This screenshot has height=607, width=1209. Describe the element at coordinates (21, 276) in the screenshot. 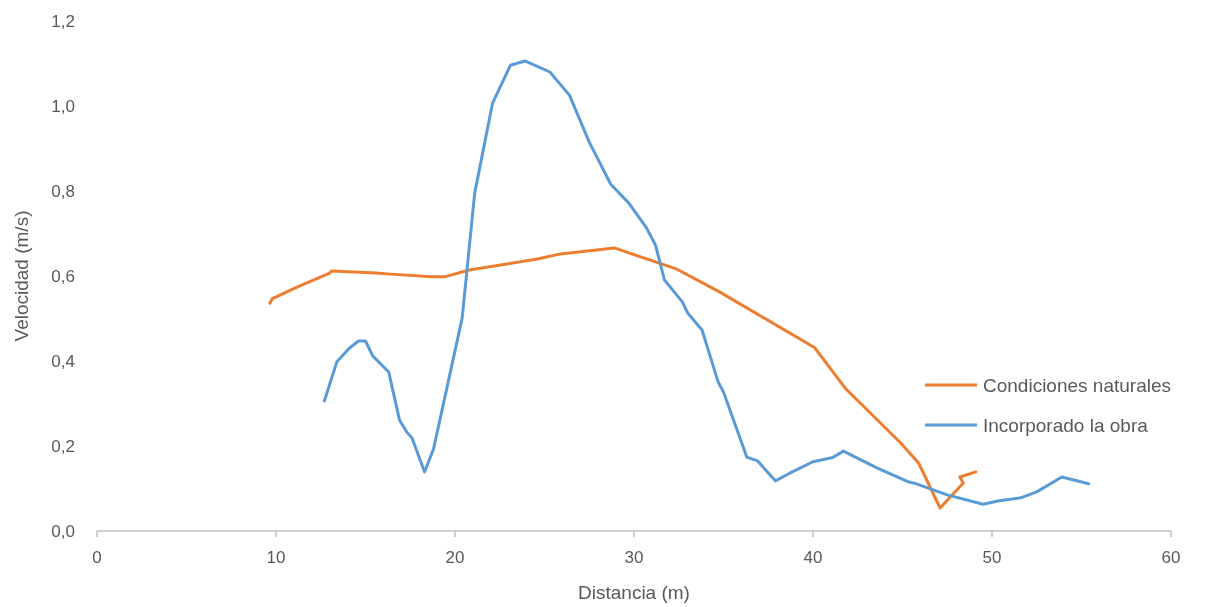

I see `y-axis-title: Velocidad (m/s)` at that location.